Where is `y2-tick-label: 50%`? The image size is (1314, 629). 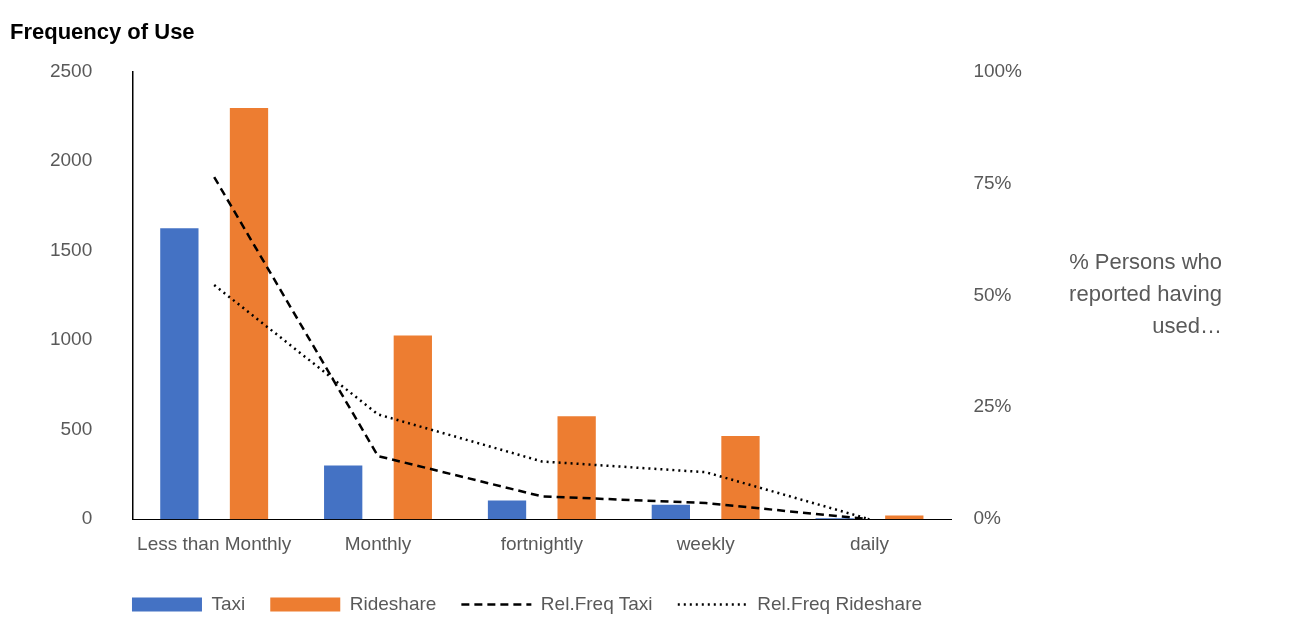 y2-tick-label: 50% is located at coordinates (992, 294).